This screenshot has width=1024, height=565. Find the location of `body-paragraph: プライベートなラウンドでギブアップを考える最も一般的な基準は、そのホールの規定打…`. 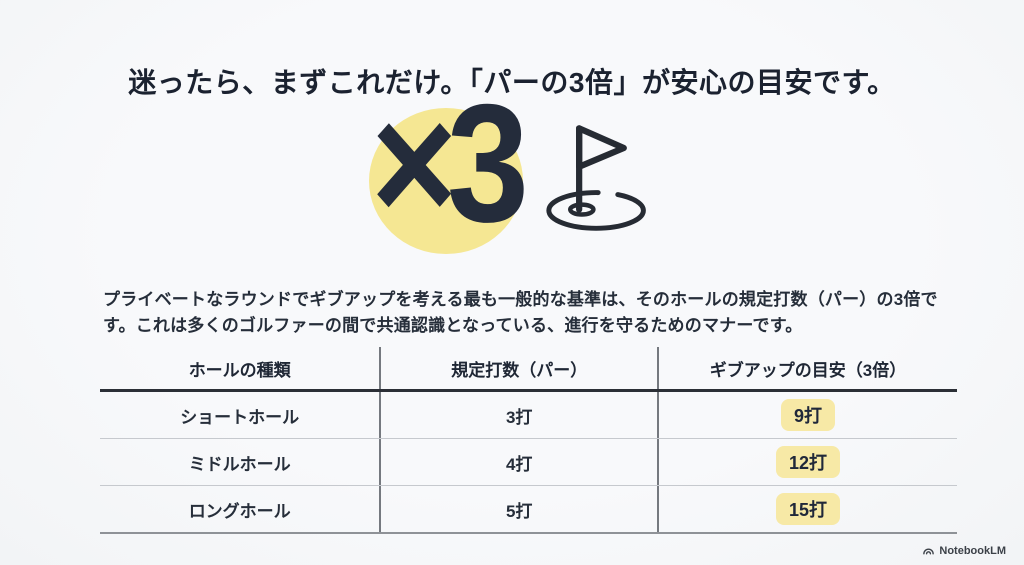

body-paragraph: プライベートなラウンドでギブアップを考える最も一般的な基準は、そのホールの規定打… is located at coordinates (520, 312).